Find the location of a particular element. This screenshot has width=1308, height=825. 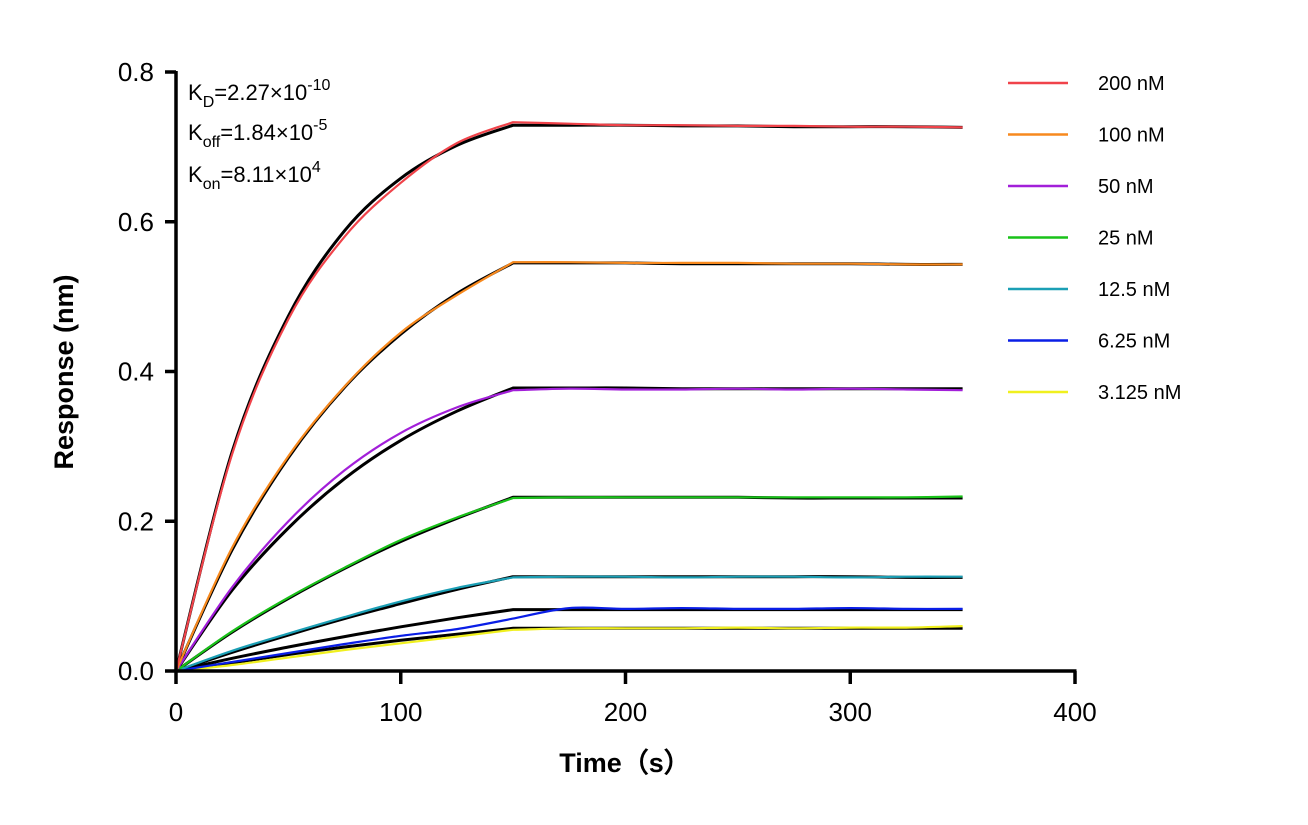

x-tick-label: 200 is located at coordinates (625, 712).